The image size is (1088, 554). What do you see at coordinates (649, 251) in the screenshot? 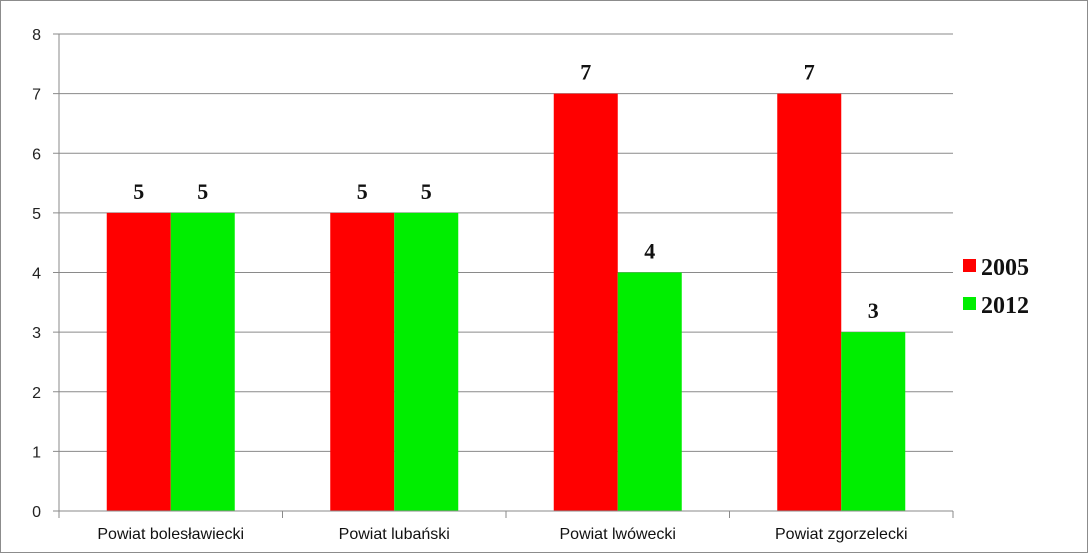
I see `data-label: 4` at bounding box center [649, 251].